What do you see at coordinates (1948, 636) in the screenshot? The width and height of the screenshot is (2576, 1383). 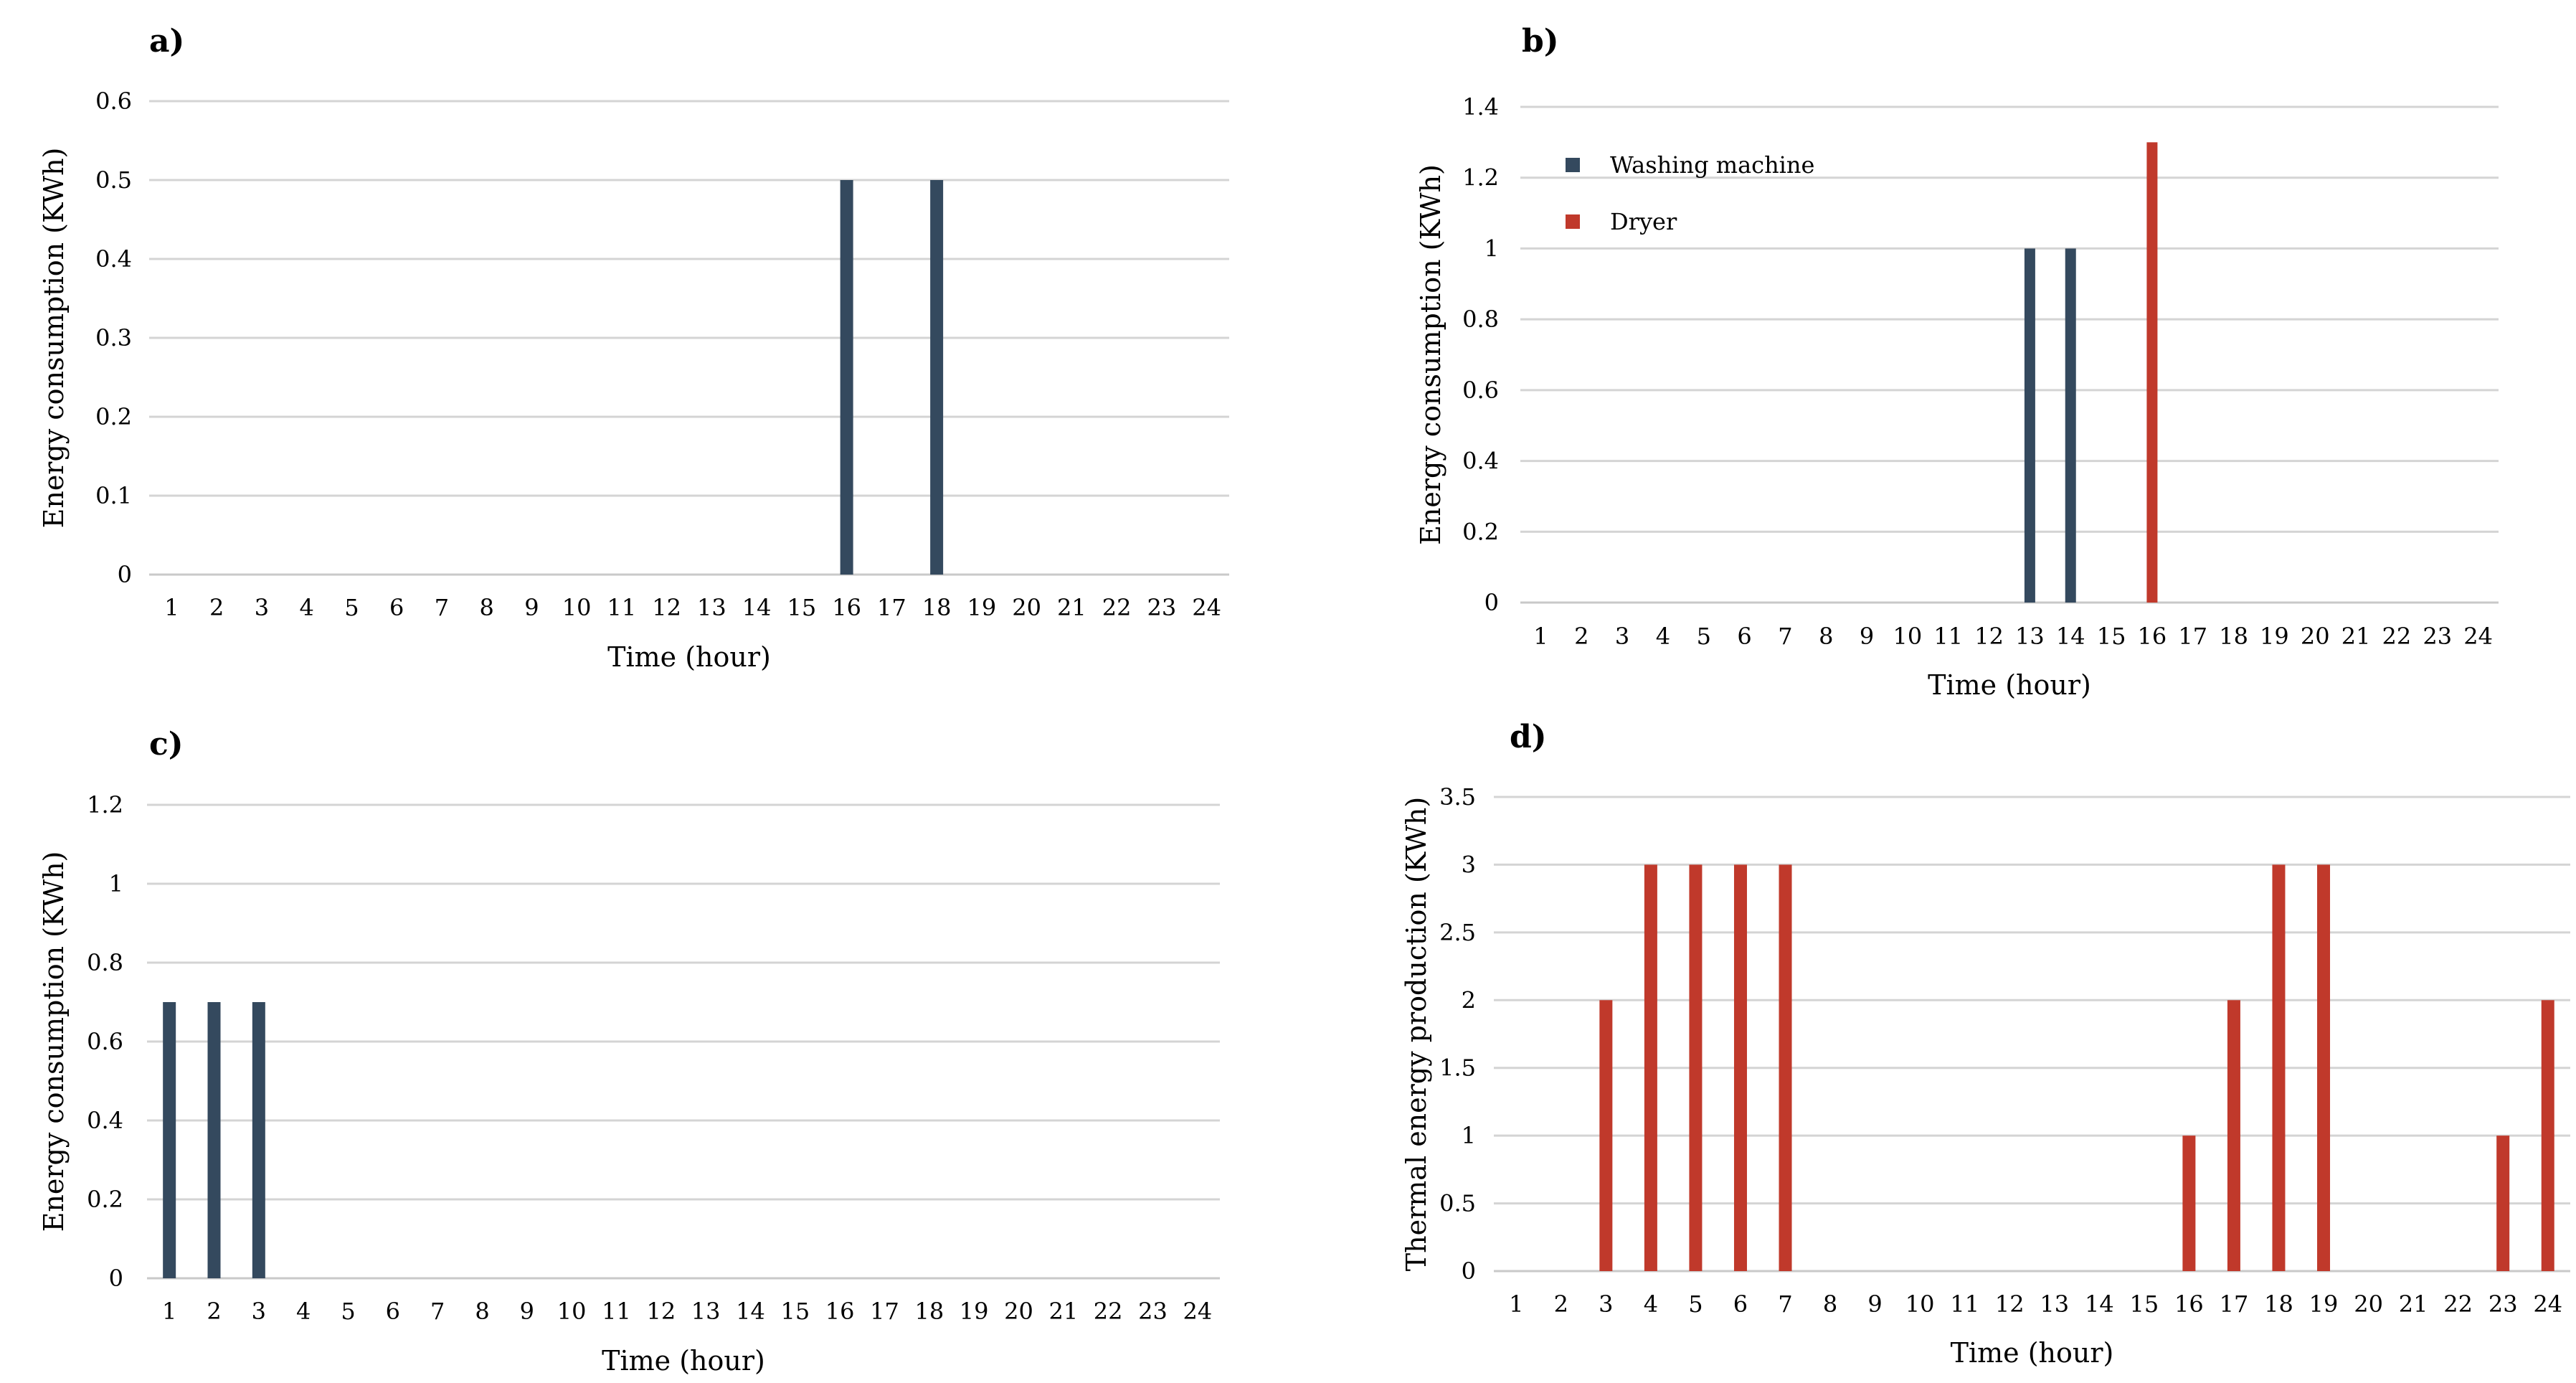 I see `x-tick-label: 11` at bounding box center [1948, 636].